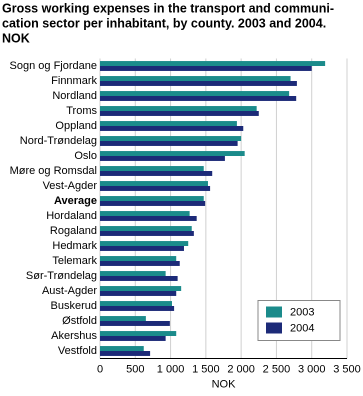 The height and width of the screenshot is (396, 363). What do you see at coordinates (61, 276) in the screenshot?
I see `y-tick-label: Sør-Trøndelag` at bounding box center [61, 276].